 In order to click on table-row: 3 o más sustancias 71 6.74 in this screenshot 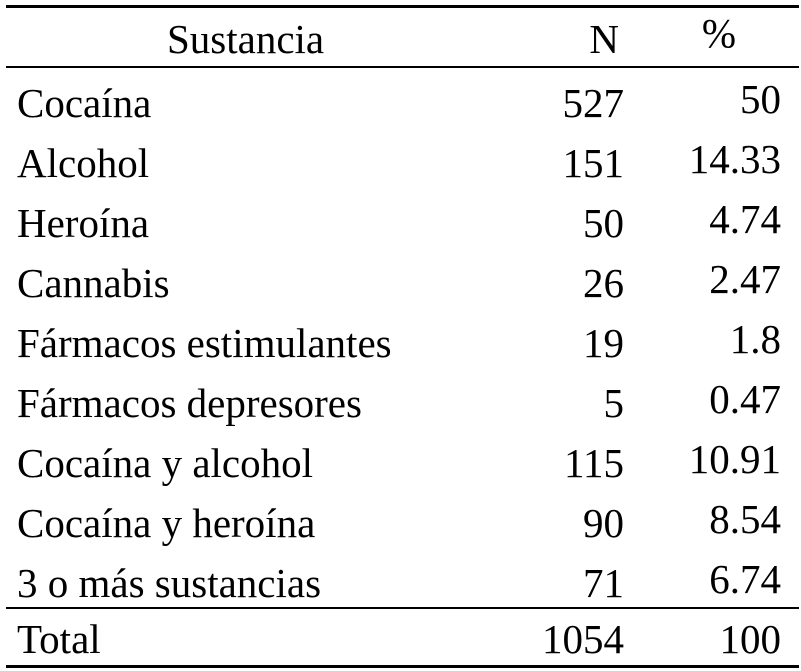, I will do `click(400, 583)`.